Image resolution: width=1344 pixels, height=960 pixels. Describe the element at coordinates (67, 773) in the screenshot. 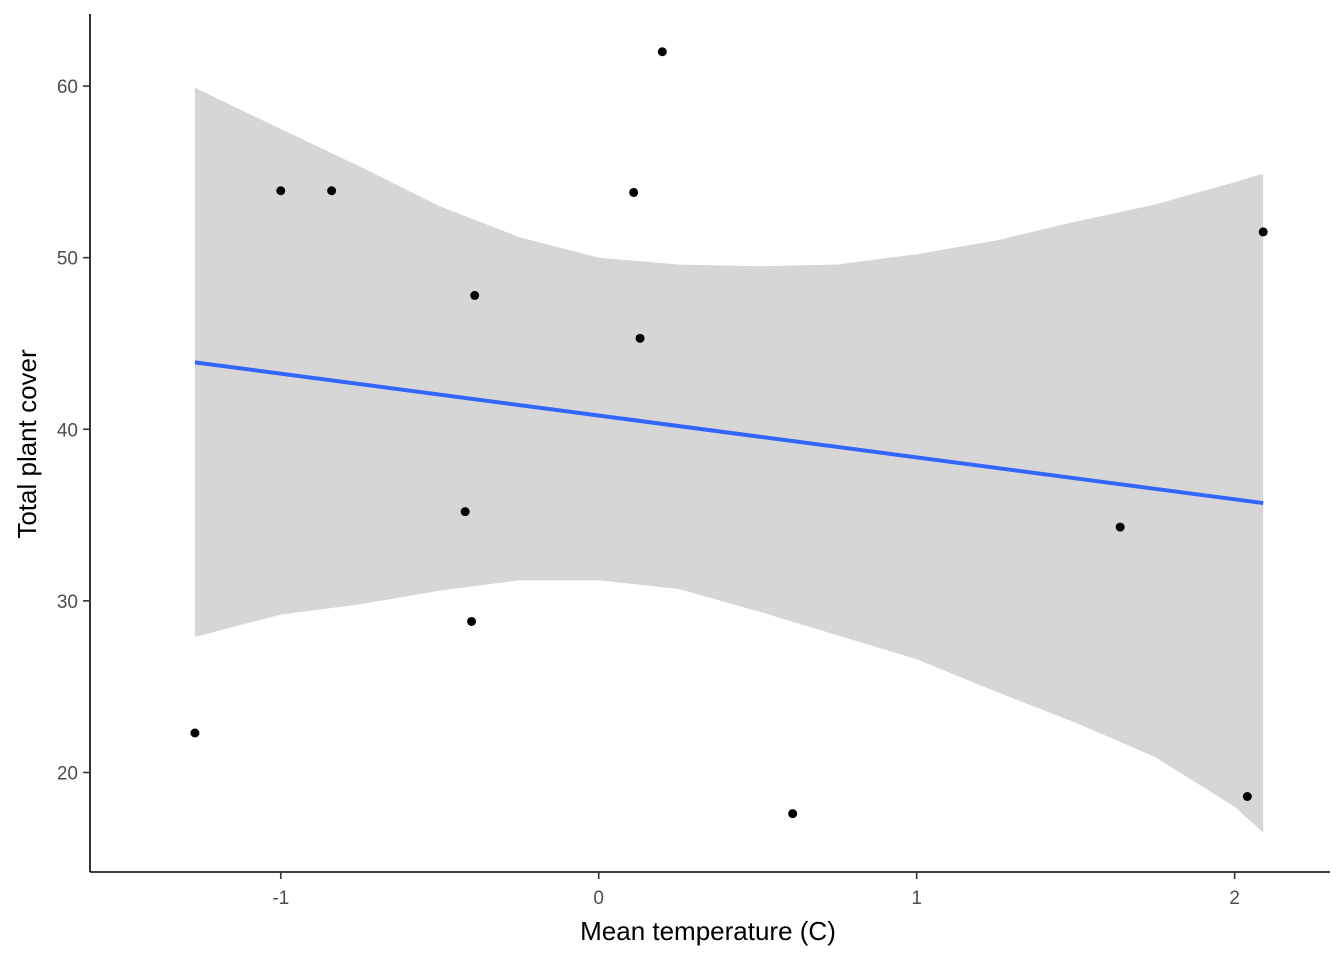

I see `y-tick-label-1: 20` at that location.